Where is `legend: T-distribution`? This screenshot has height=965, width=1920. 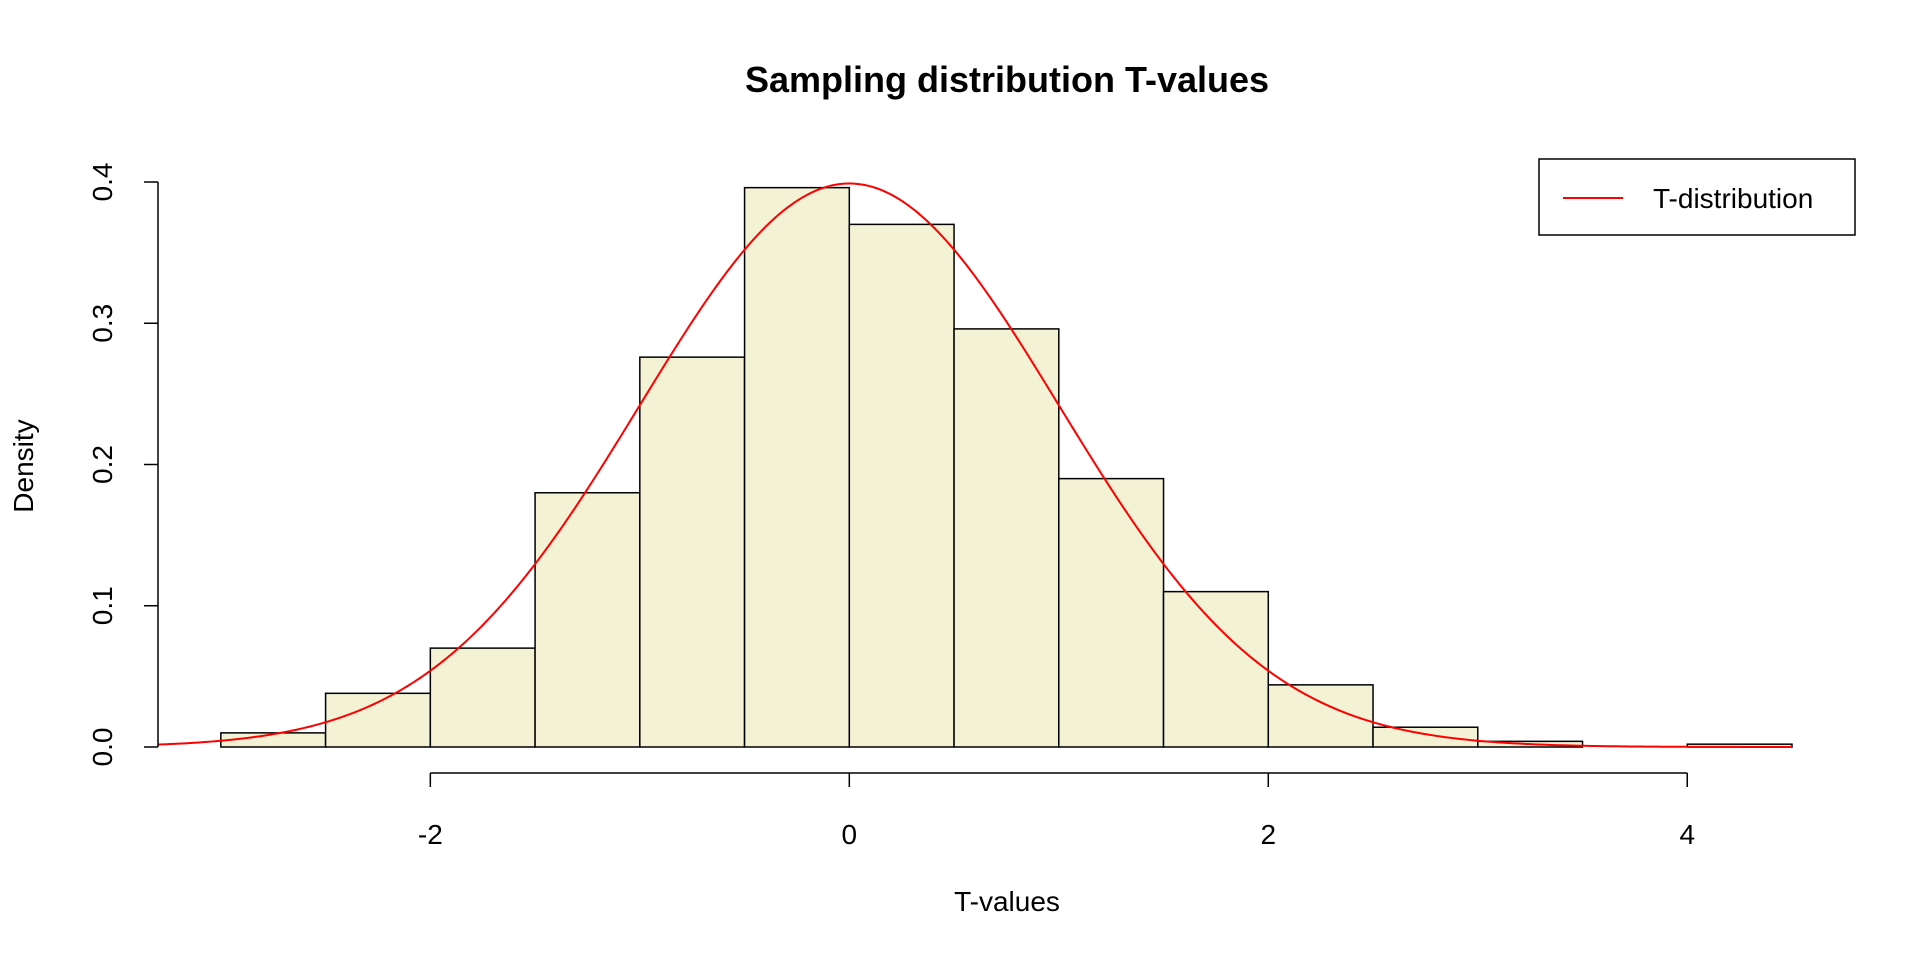 legend: T-distribution is located at coordinates (1697, 197).